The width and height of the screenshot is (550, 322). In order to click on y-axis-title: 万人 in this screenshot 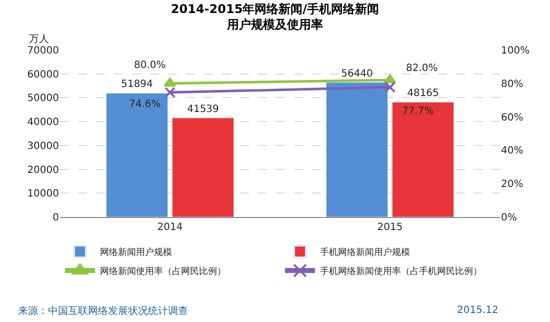, I will do `click(39, 39)`.